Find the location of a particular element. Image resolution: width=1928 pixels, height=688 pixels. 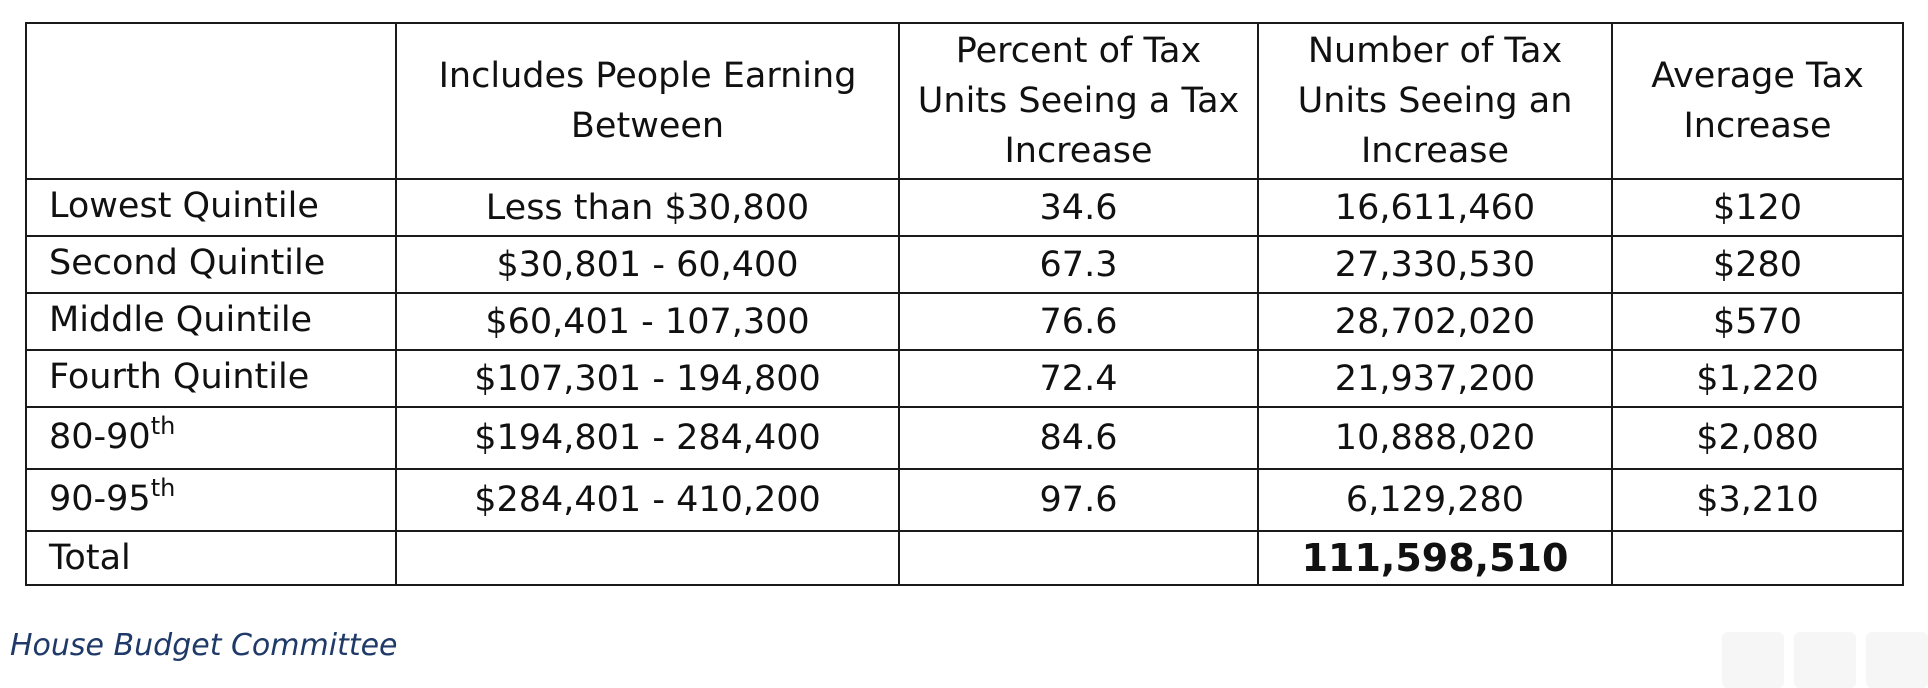

average-cell: $120 is located at coordinates (1757, 207).